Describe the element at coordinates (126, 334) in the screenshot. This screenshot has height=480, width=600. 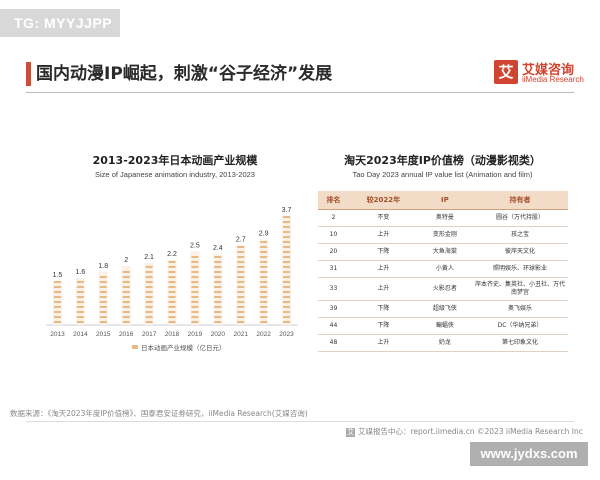
I see `x-tick-label: 2016` at that location.